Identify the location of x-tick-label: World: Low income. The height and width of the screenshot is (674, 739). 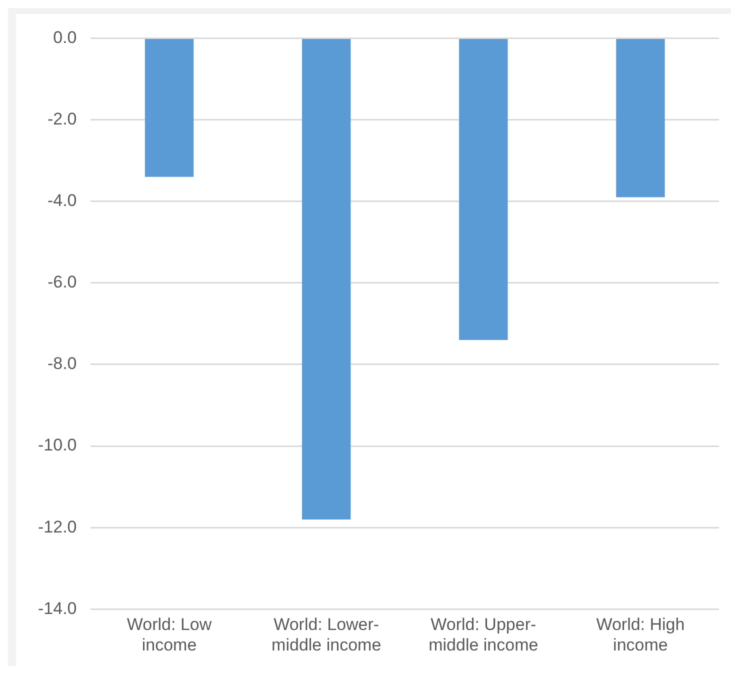
(169, 634).